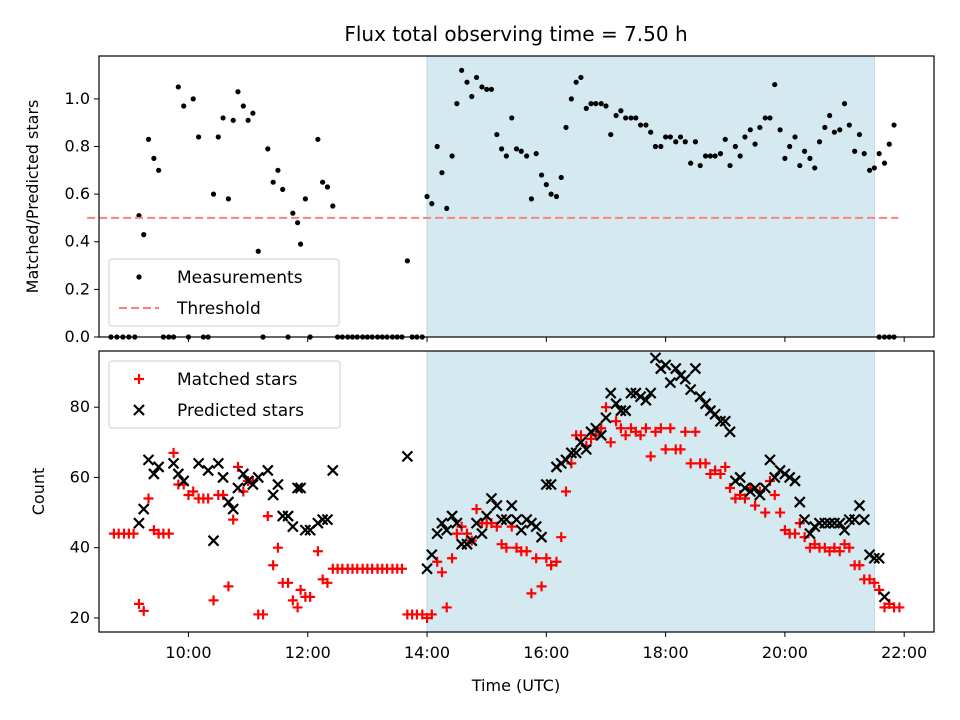 This screenshot has width=960, height=720. What do you see at coordinates (77, 241) in the screenshot?
I see `y-tick-label: 0.4` at bounding box center [77, 241].